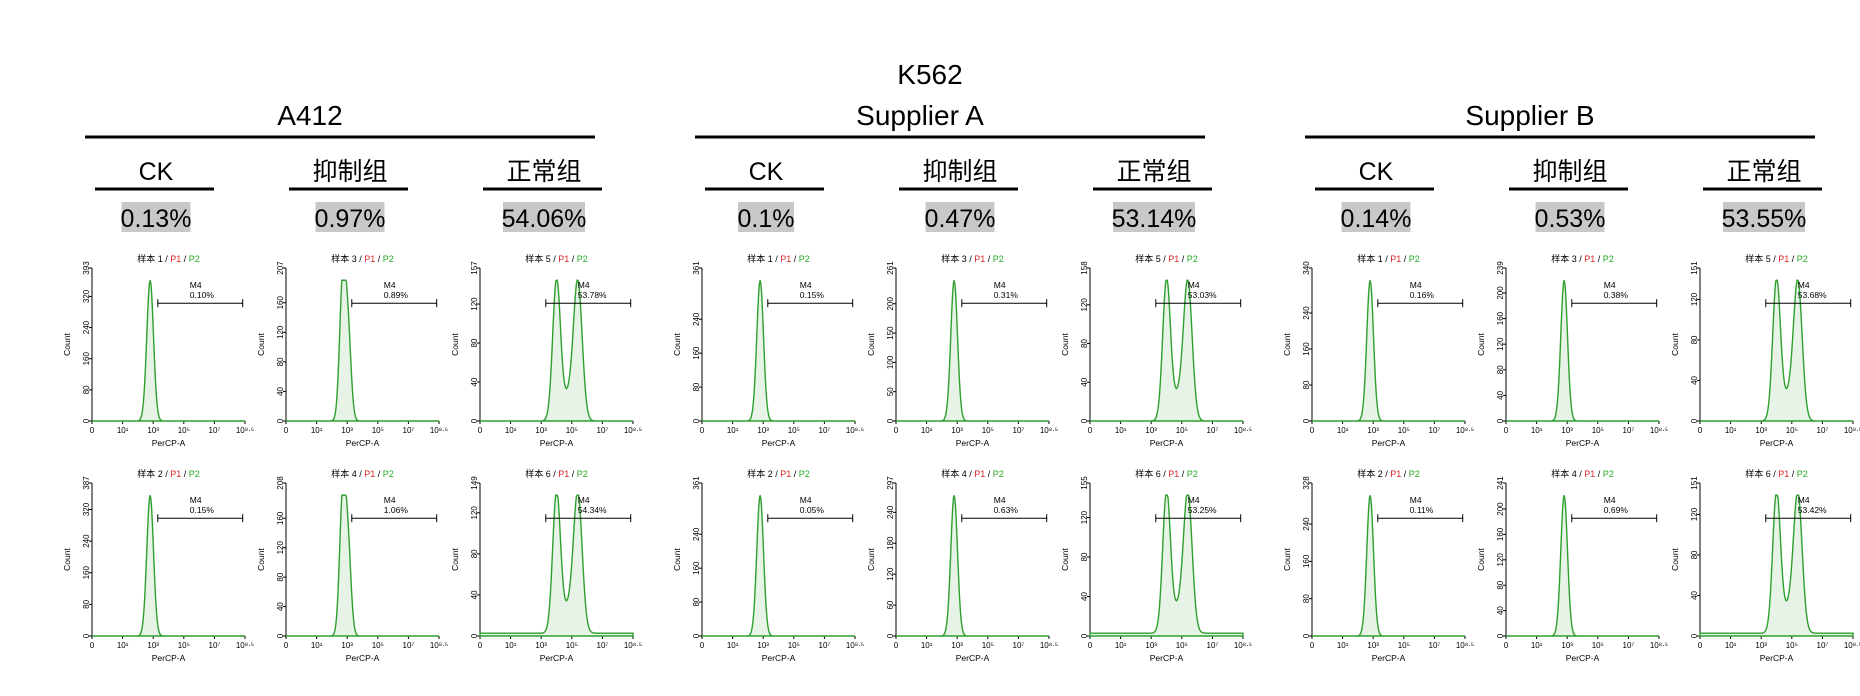  Describe the element at coordinates (349, 172) in the screenshot. I see `condition-title: 抑制组` at that location.